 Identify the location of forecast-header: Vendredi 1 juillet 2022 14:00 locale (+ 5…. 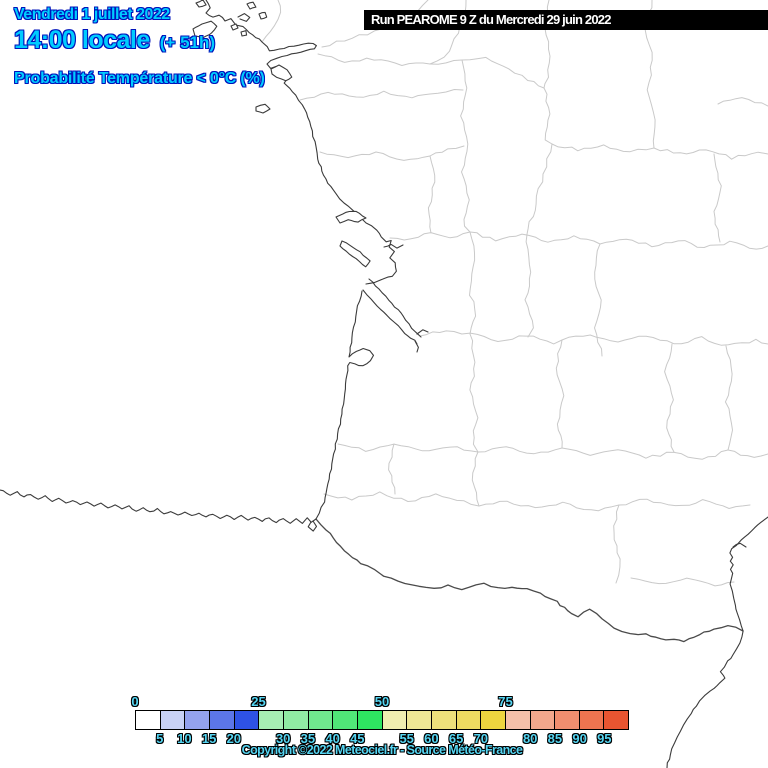
(139, 47).